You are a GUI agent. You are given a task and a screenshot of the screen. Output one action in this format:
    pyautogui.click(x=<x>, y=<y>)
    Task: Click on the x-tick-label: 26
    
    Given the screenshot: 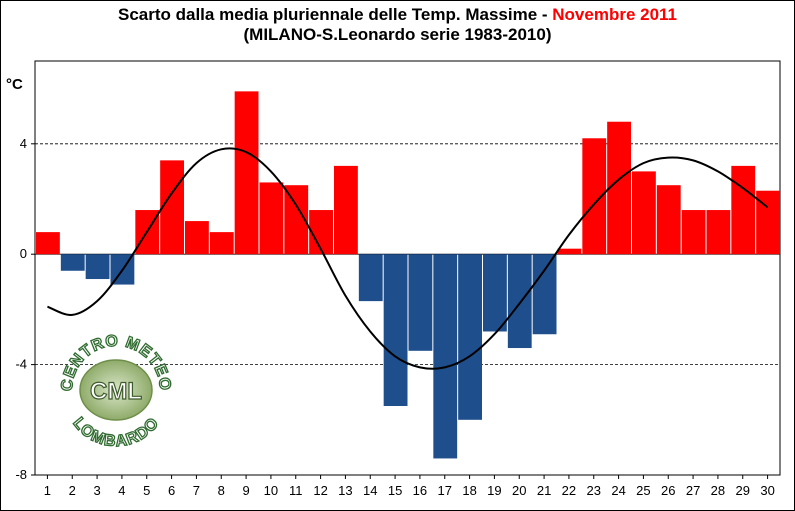 What is the action you would take?
    pyautogui.click(x=668, y=490)
    